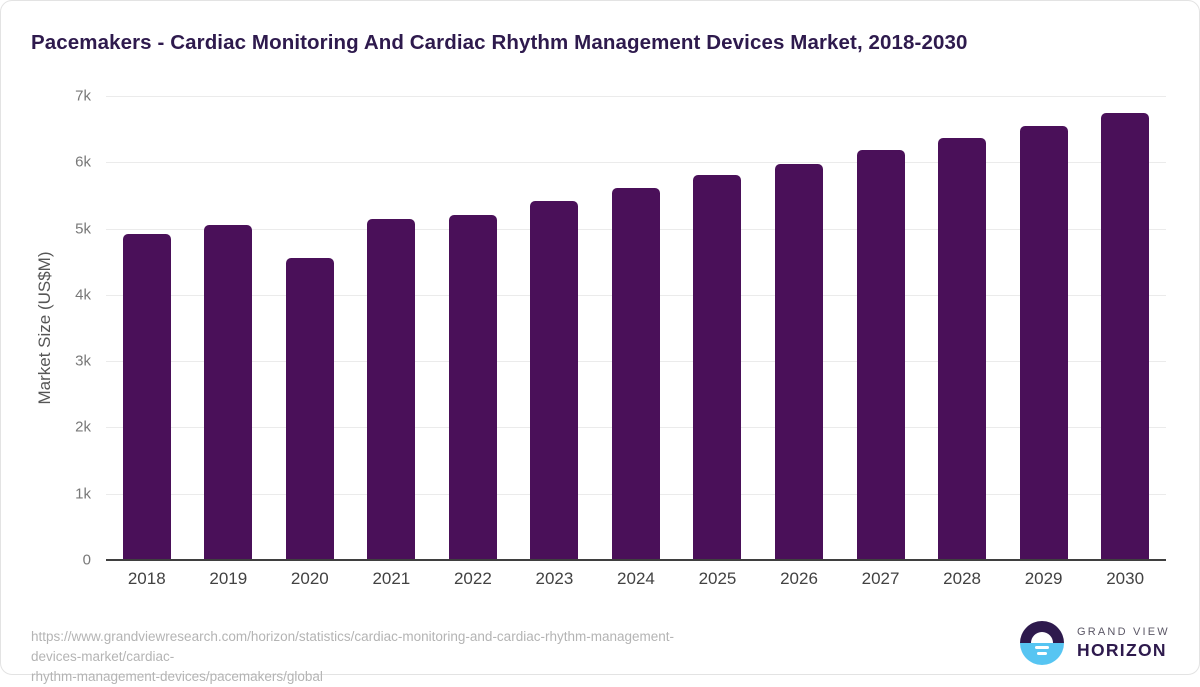 Image resolution: width=1200 pixels, height=687 pixels. Describe the element at coordinates (554, 578) in the screenshot. I see `x-tick-label: 2023` at that location.